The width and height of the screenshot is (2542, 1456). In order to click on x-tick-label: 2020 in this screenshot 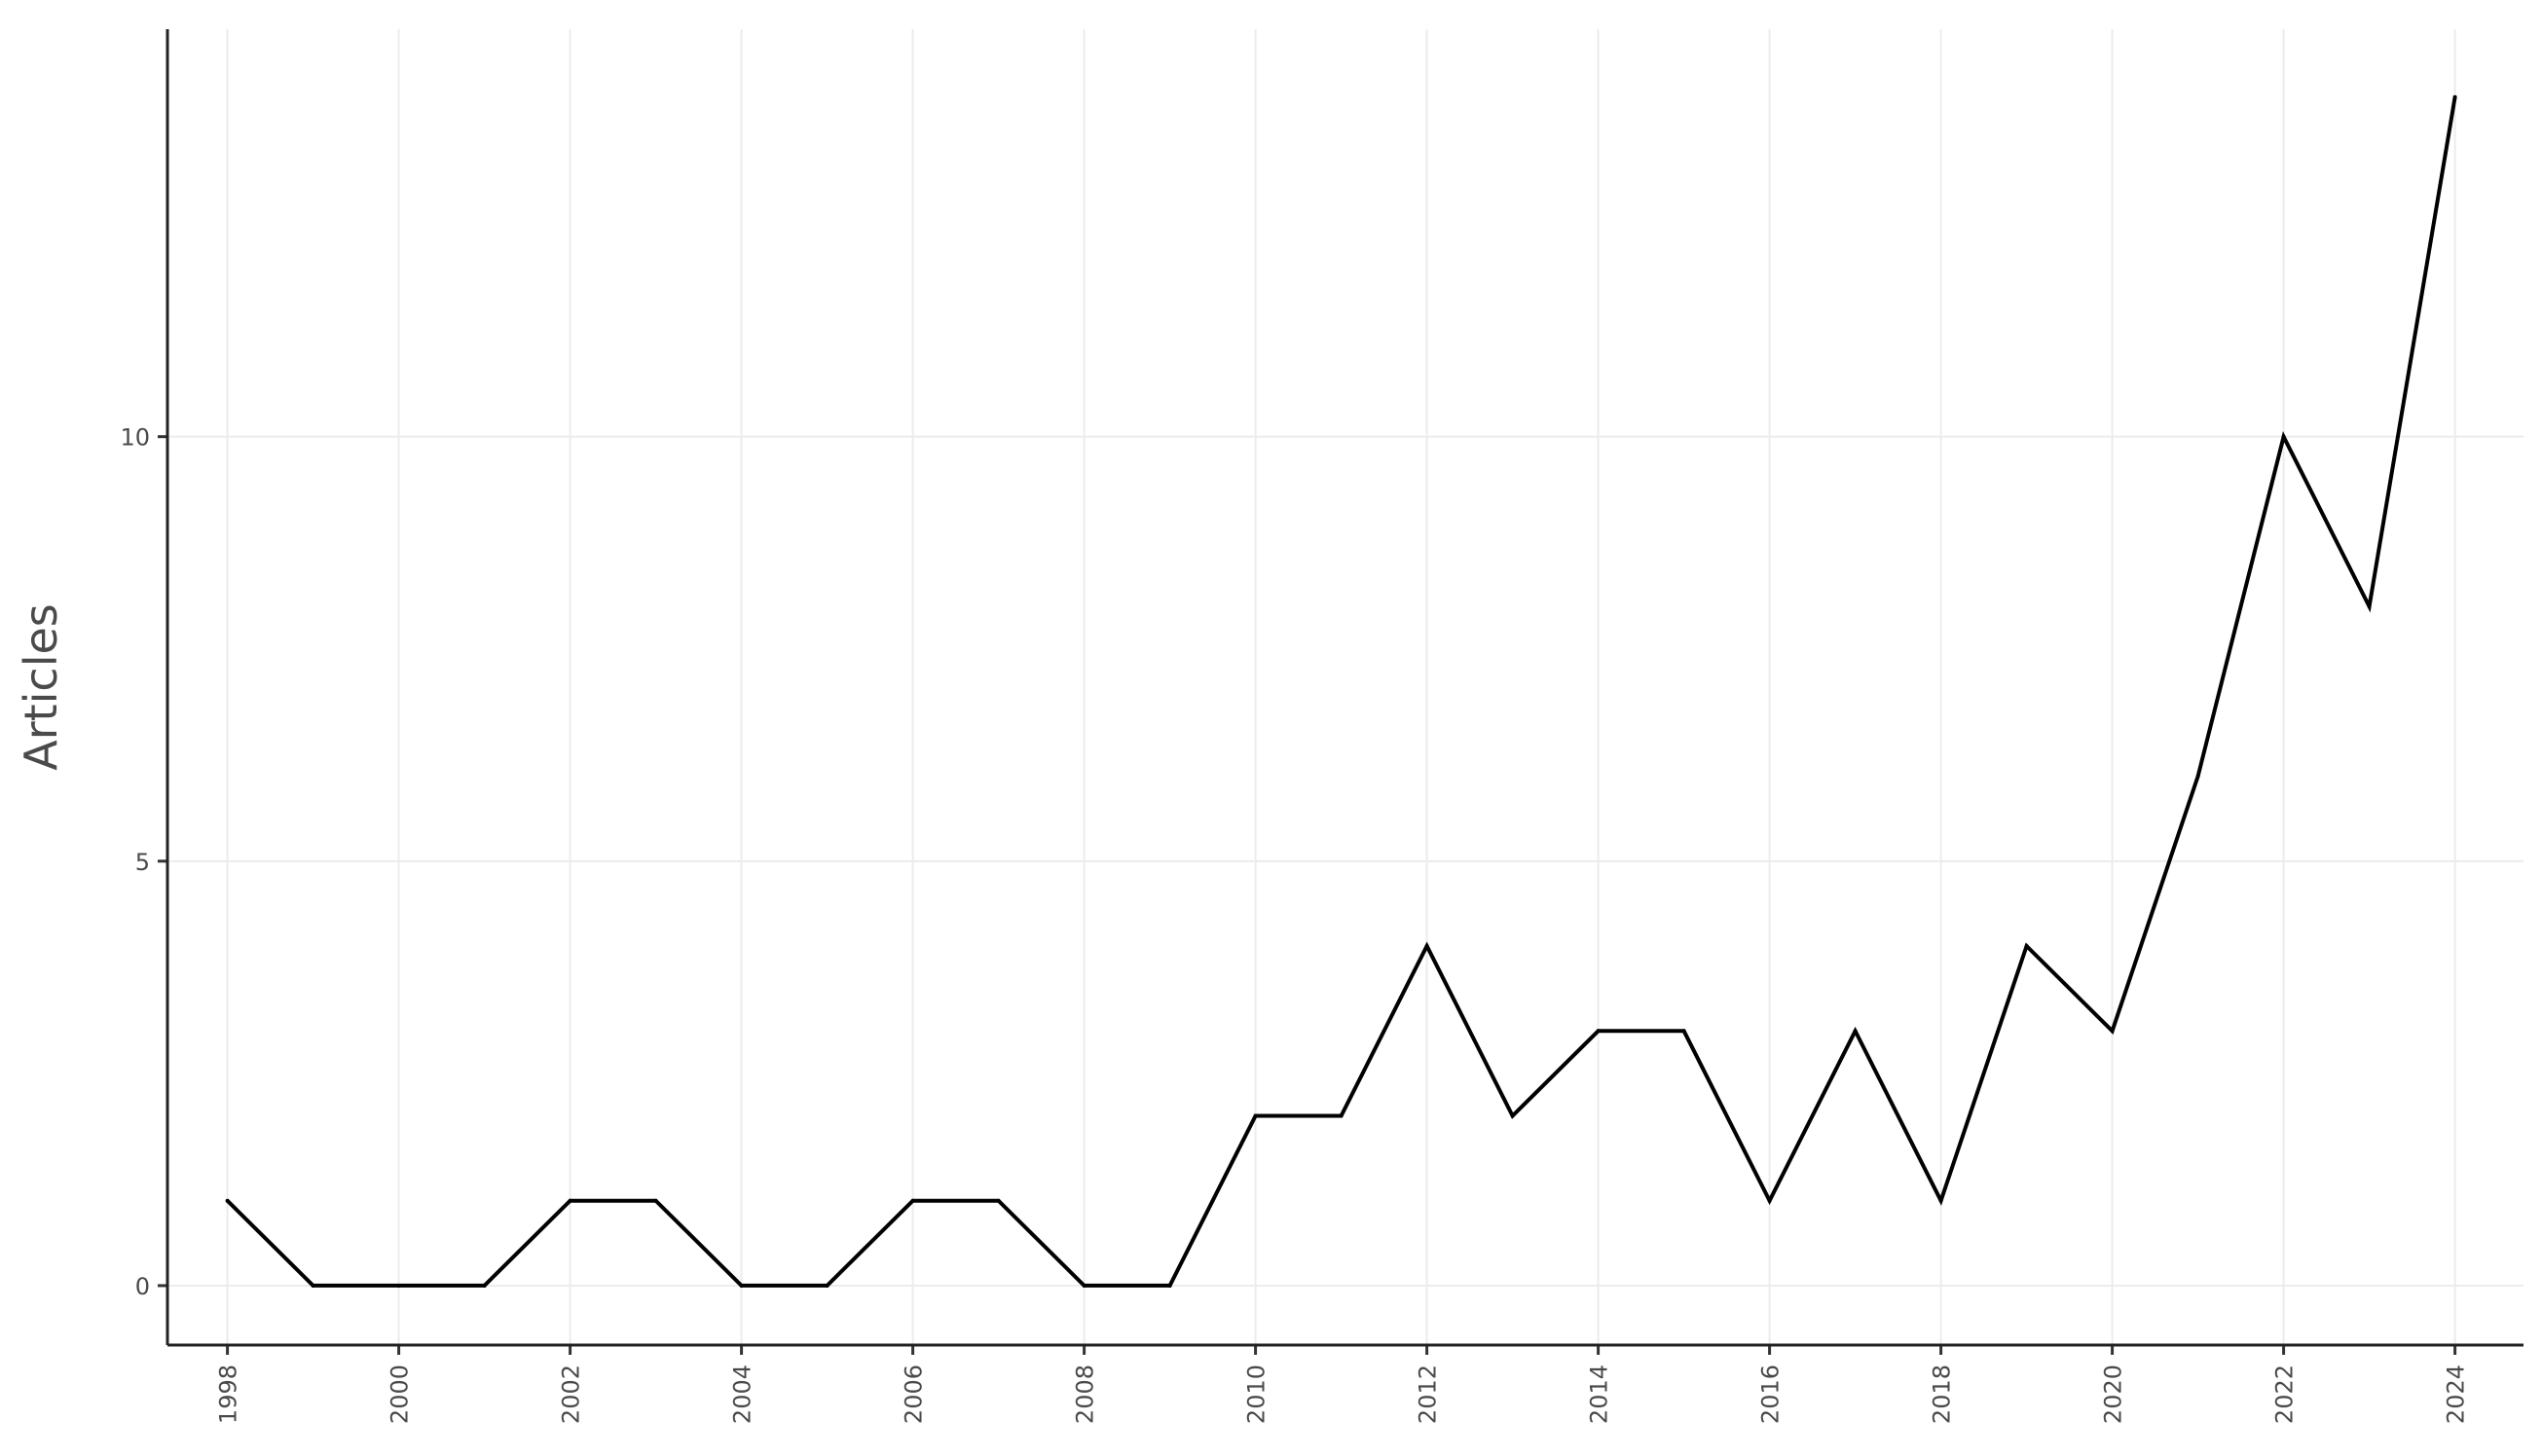, I will do `click(2113, 1394)`.